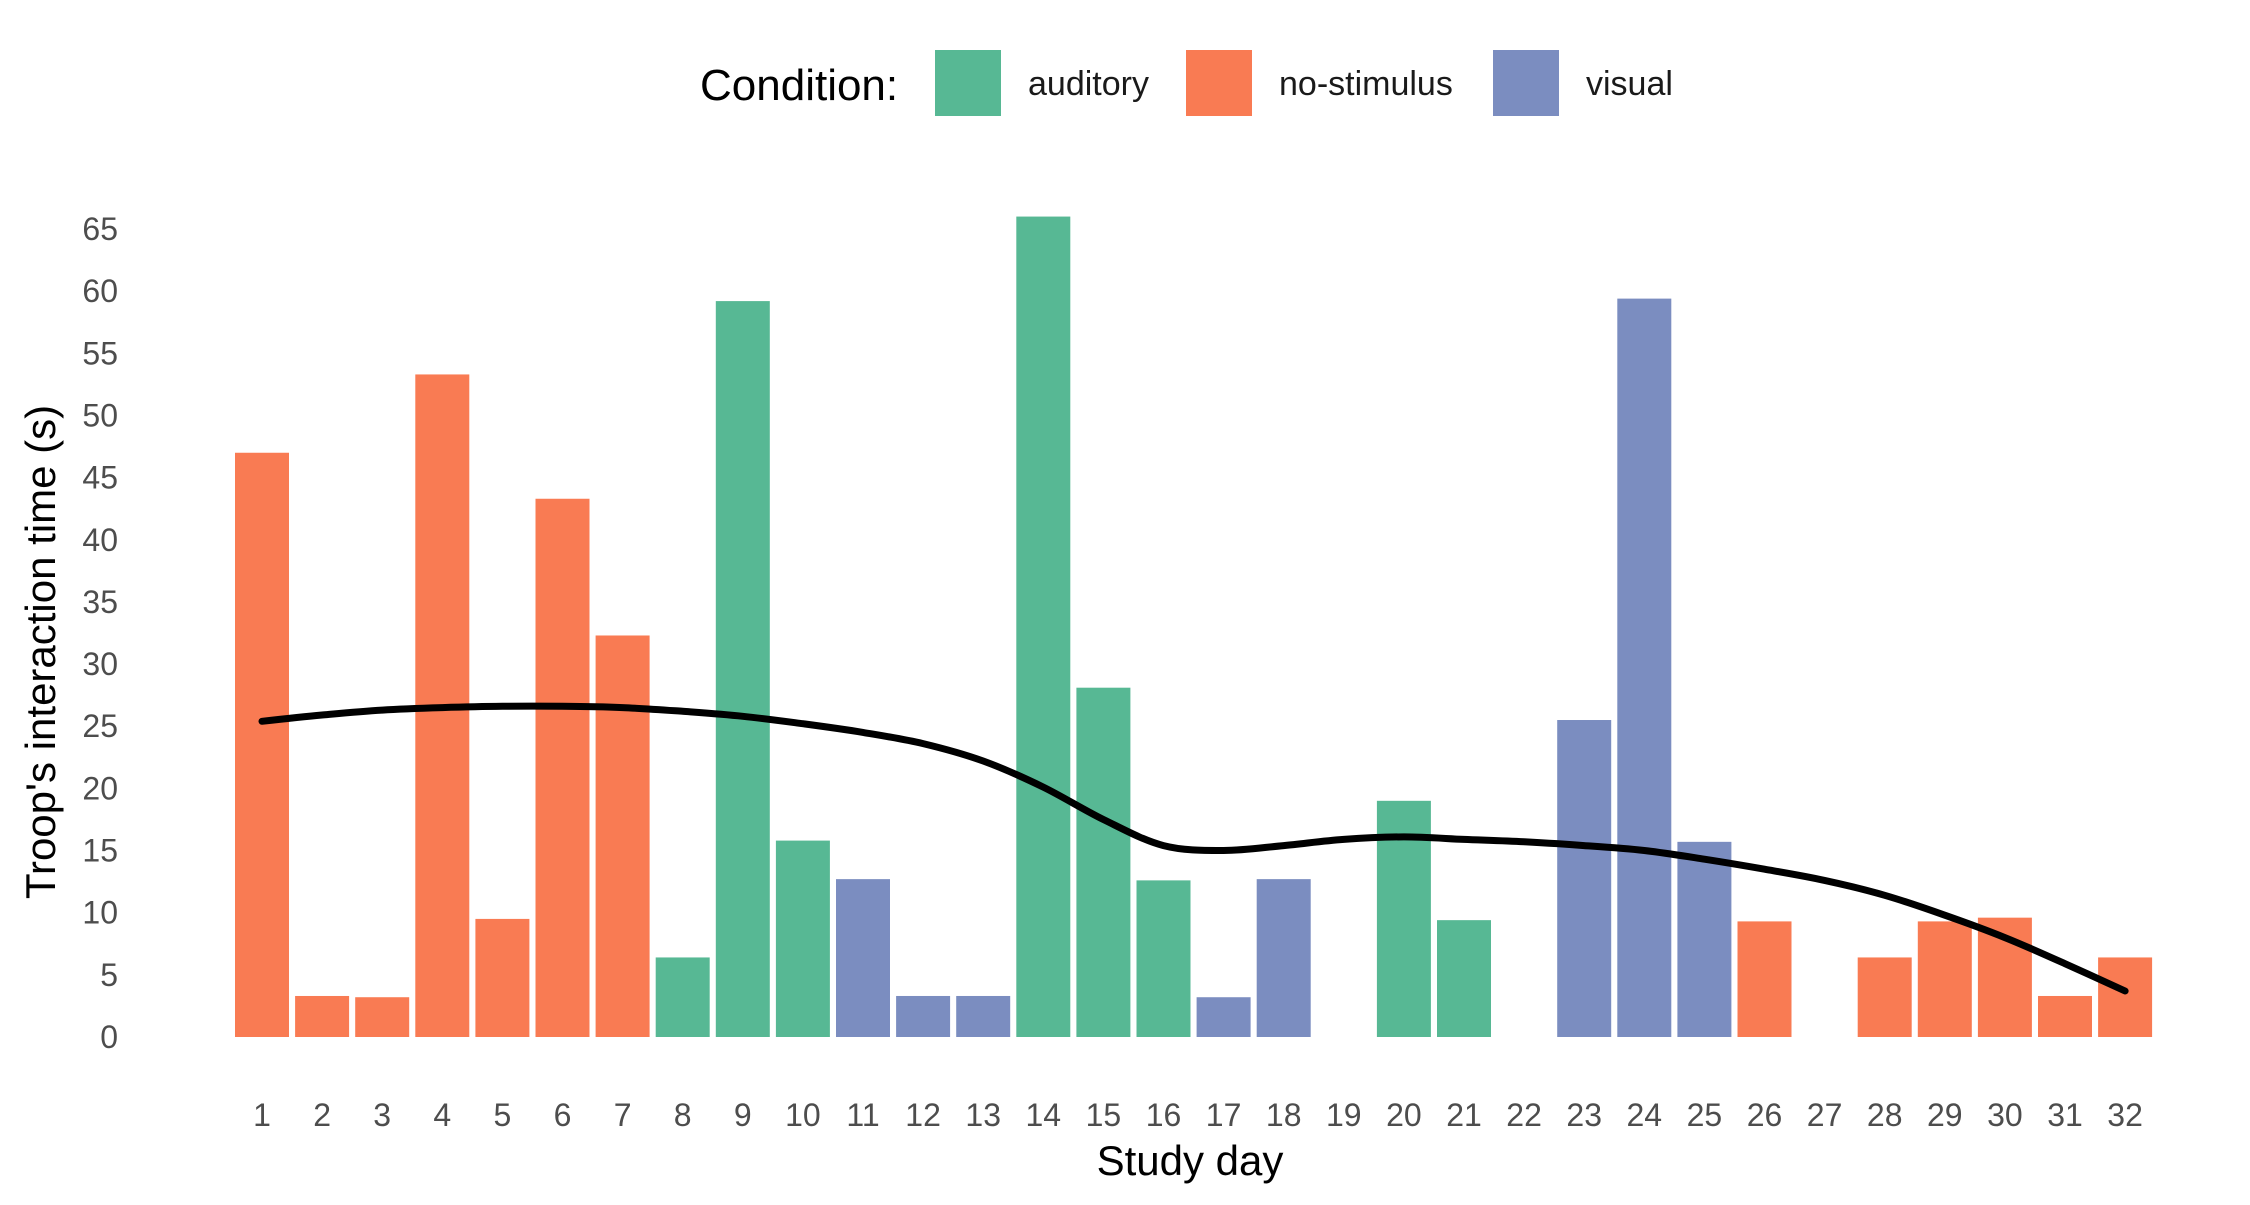 This screenshot has width=2250, height=1205. What do you see at coordinates (1885, 1115) in the screenshot?
I see `x-tick-label: 28` at bounding box center [1885, 1115].